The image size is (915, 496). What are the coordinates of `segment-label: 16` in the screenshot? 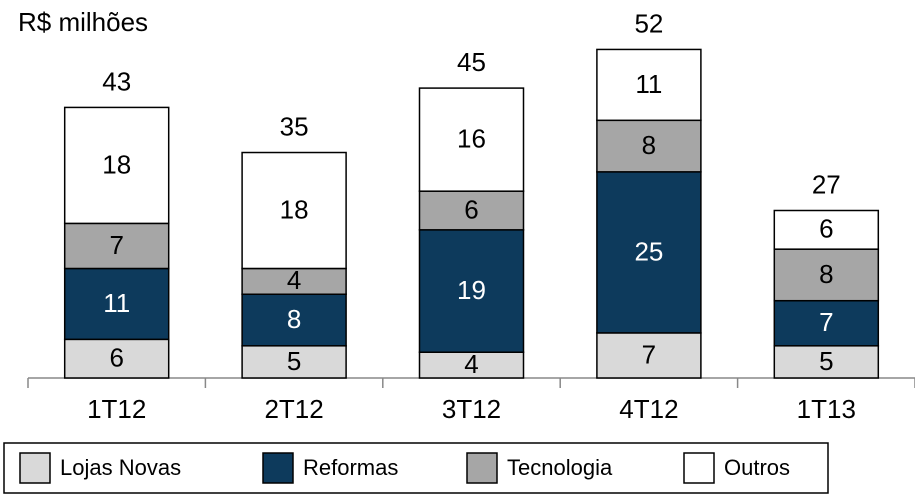 It's located at (471, 139).